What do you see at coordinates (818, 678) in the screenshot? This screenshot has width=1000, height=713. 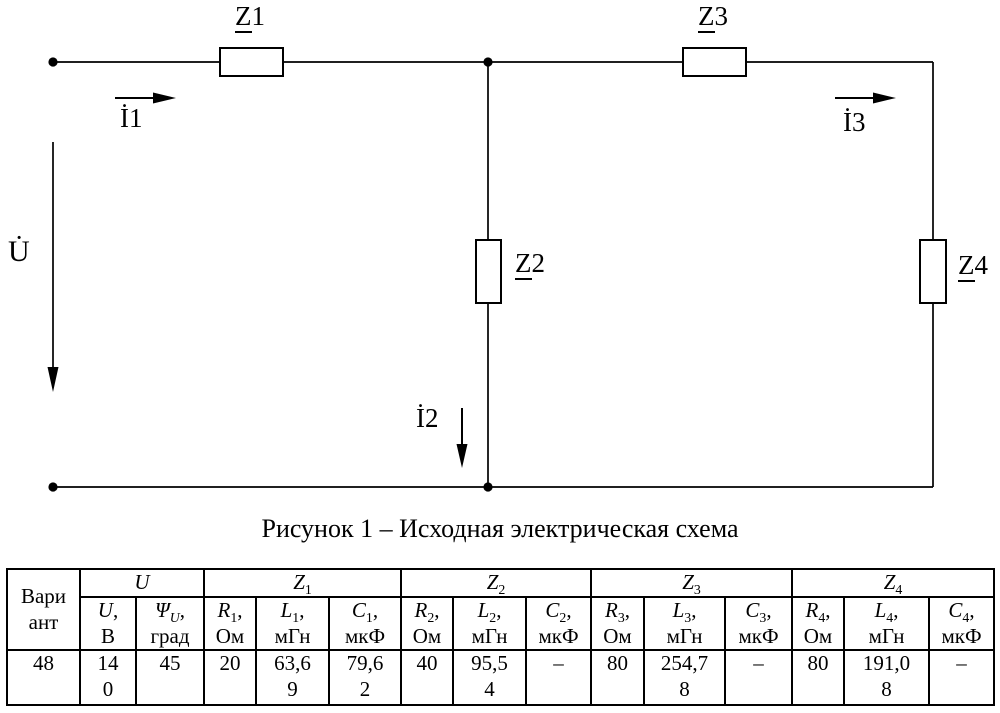 I see `value-r4: 80` at bounding box center [818, 678].